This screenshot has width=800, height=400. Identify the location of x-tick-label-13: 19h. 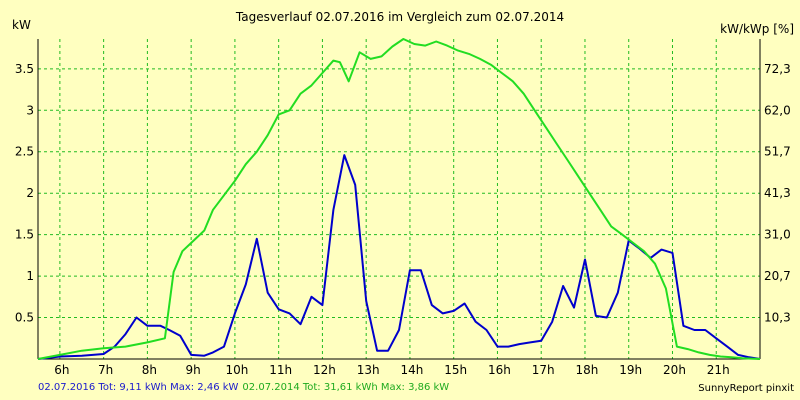
(630, 370).